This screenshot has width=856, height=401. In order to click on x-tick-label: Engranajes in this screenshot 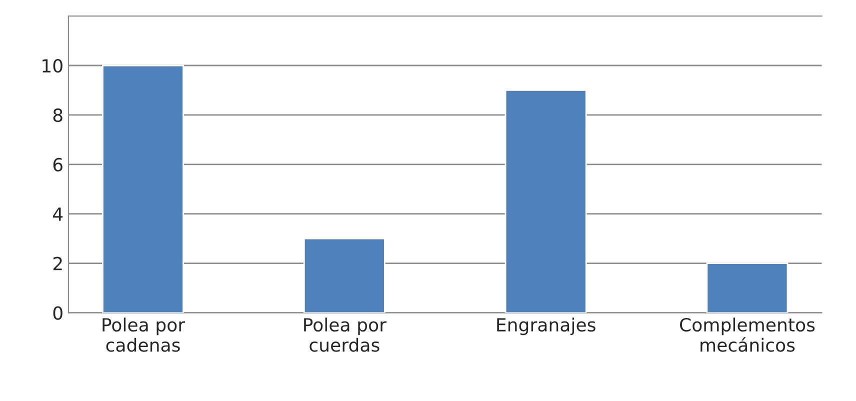, I will do `click(546, 327)`.